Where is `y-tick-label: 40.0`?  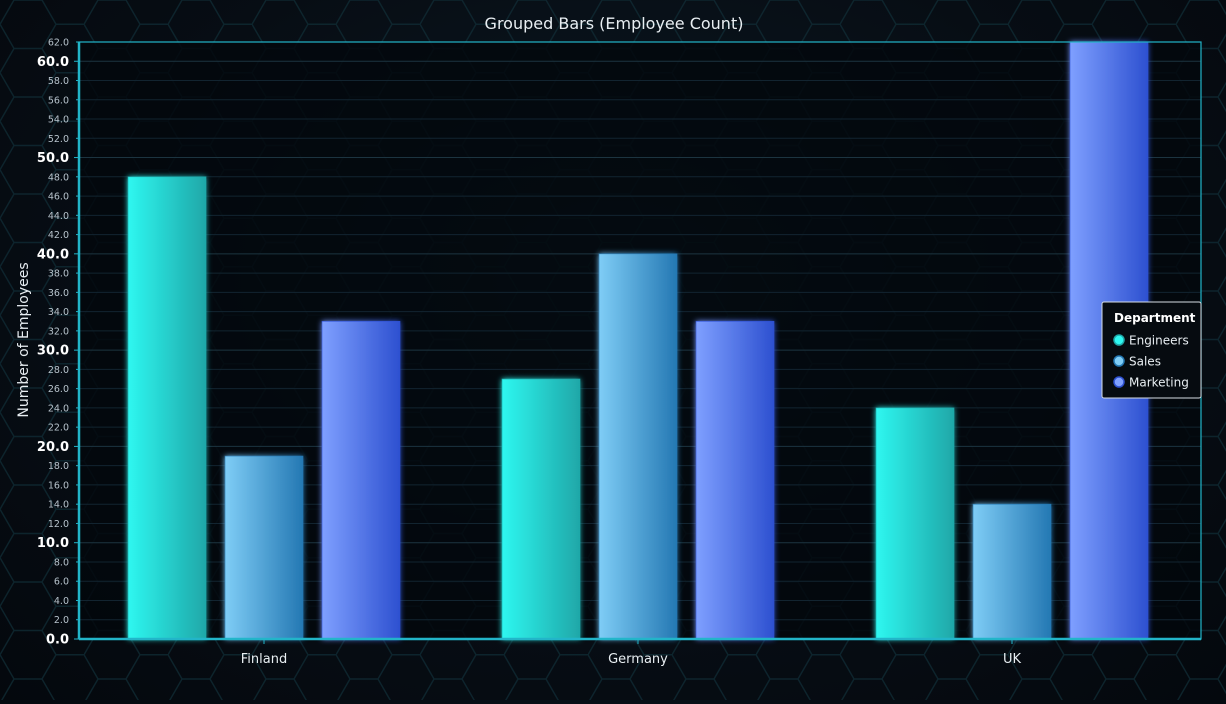
y-tick-label: 40.0 is located at coordinates (53, 254).